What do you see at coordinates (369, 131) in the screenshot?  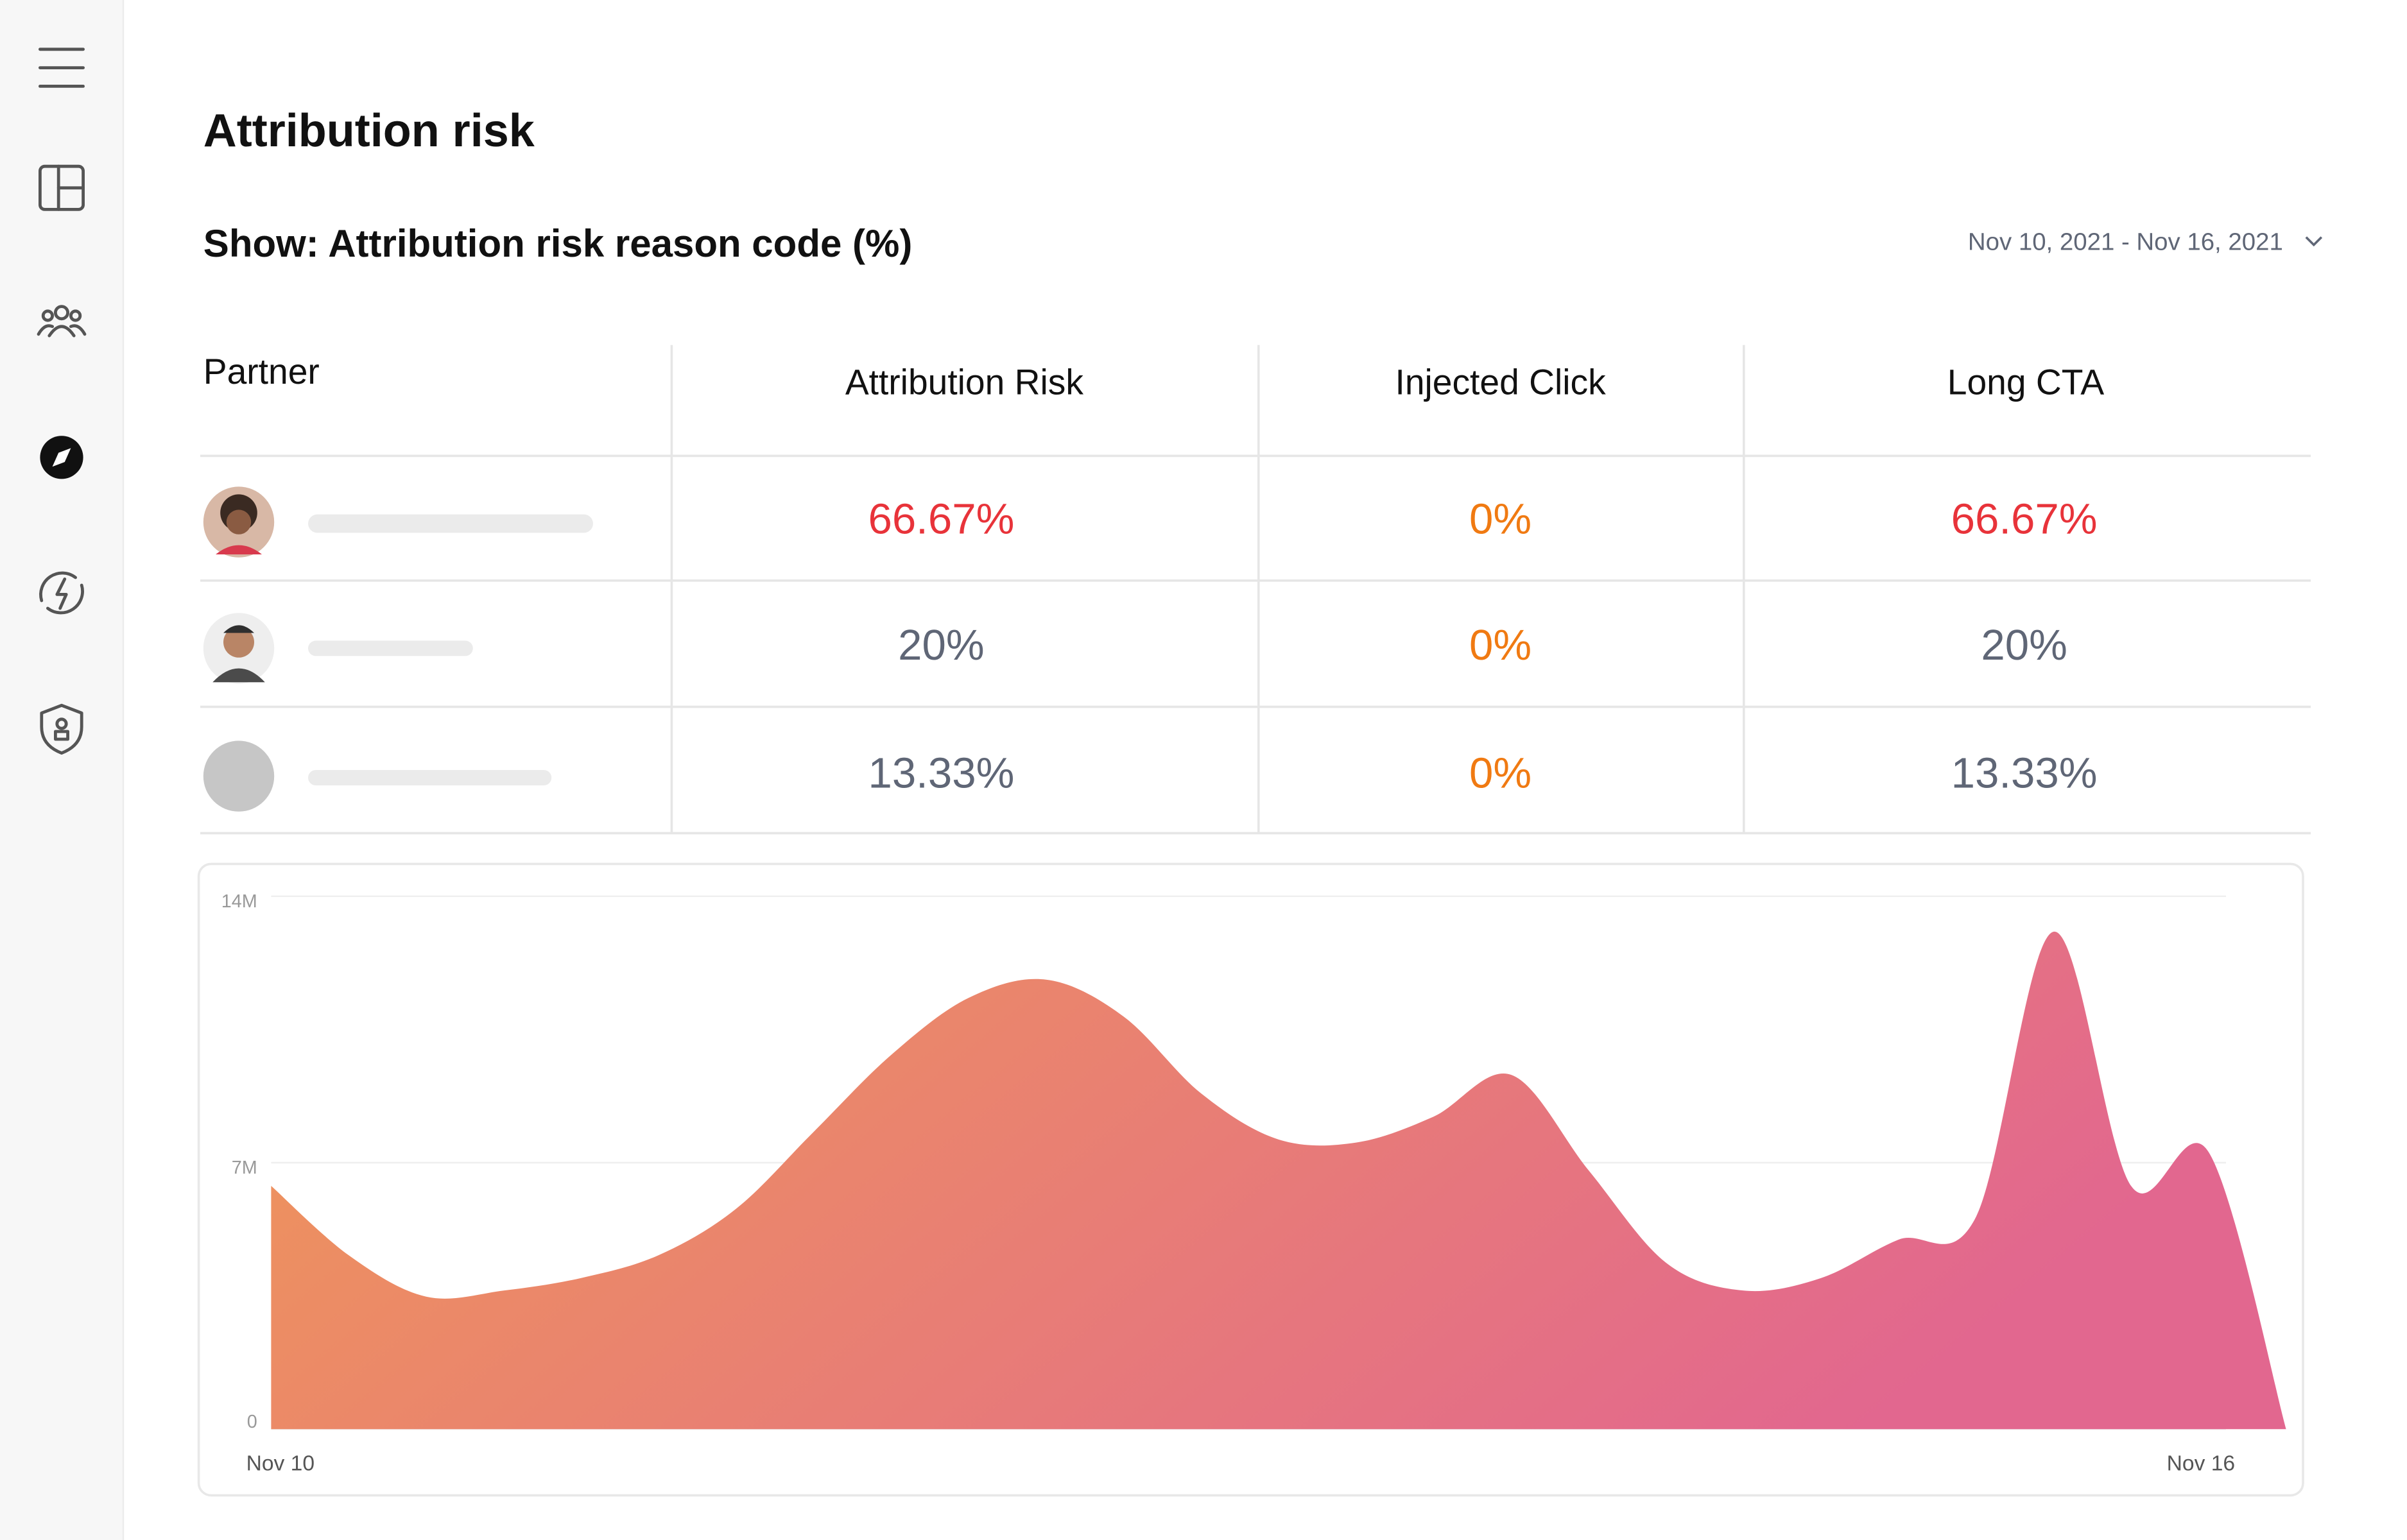 I see `page-title: Attribution risk` at bounding box center [369, 131].